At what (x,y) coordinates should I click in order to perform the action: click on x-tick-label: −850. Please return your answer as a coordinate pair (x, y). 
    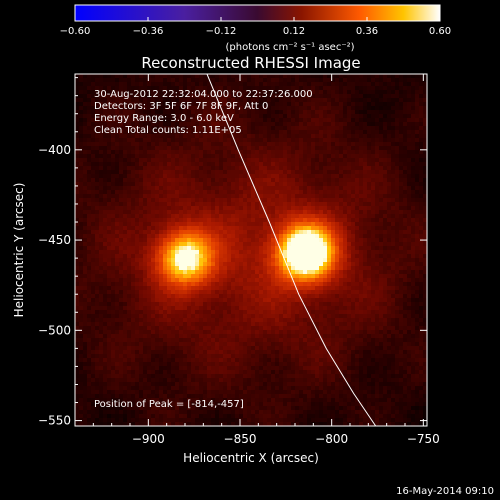
    Looking at the image, I should click on (240, 439).